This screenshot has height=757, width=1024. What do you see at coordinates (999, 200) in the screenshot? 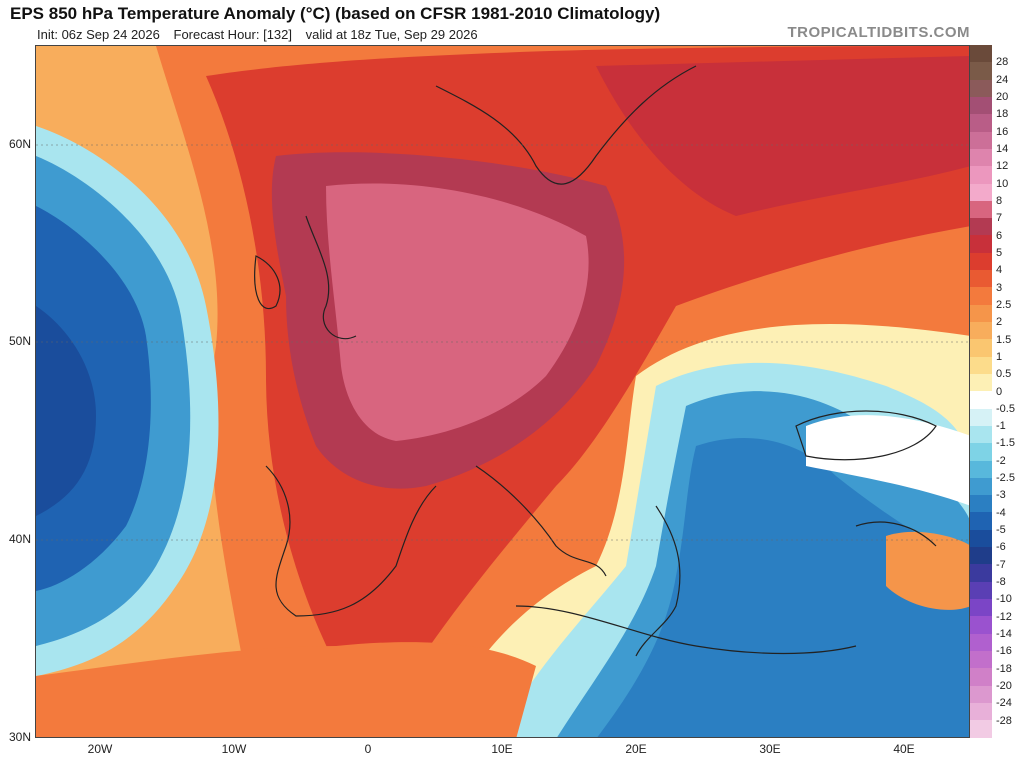
I see `colorbar-label: 8` at bounding box center [999, 200].